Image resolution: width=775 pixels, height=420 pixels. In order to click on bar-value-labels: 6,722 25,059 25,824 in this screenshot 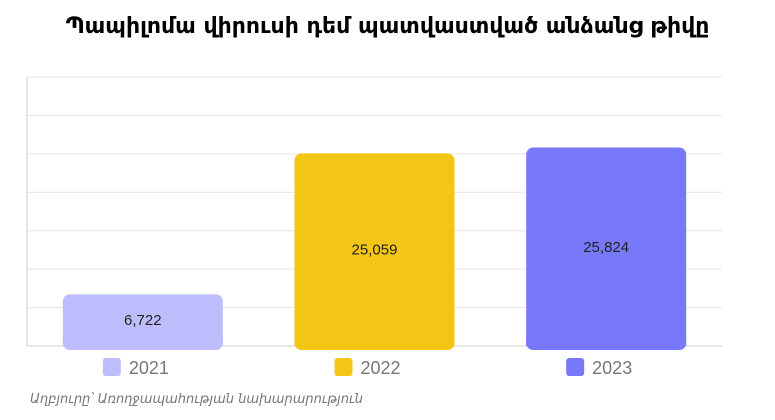, I will do `click(376, 284)`.